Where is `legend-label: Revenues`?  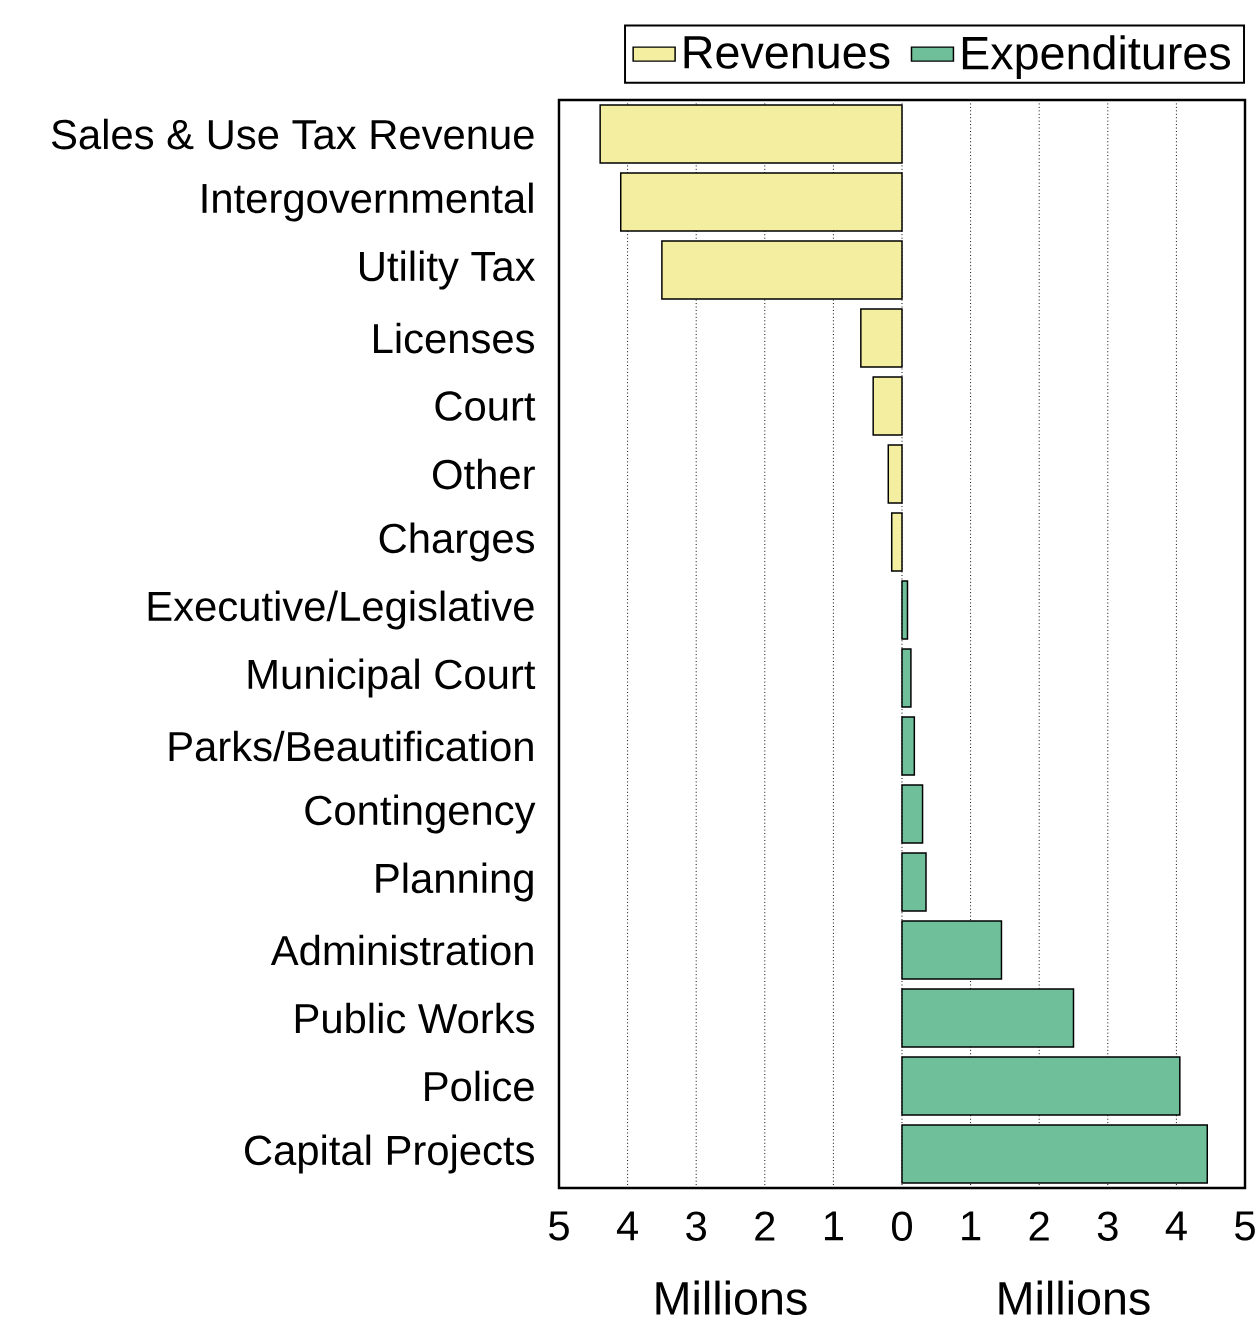
legend-label: Revenues is located at coordinates (787, 52).